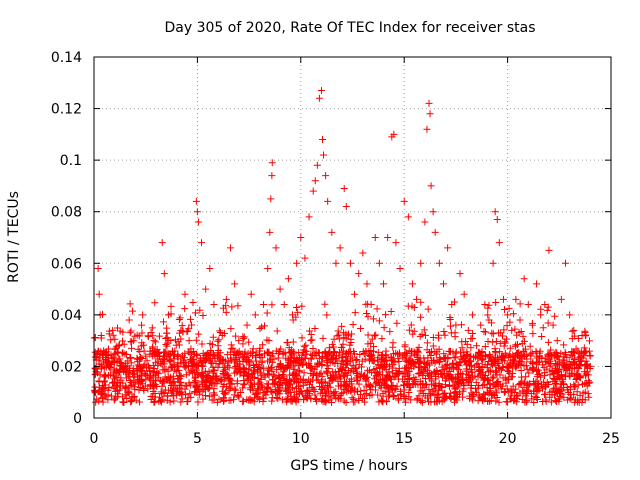 This screenshot has width=640, height=480. I want to click on y-tick-label: 0.12, so click(66, 110).